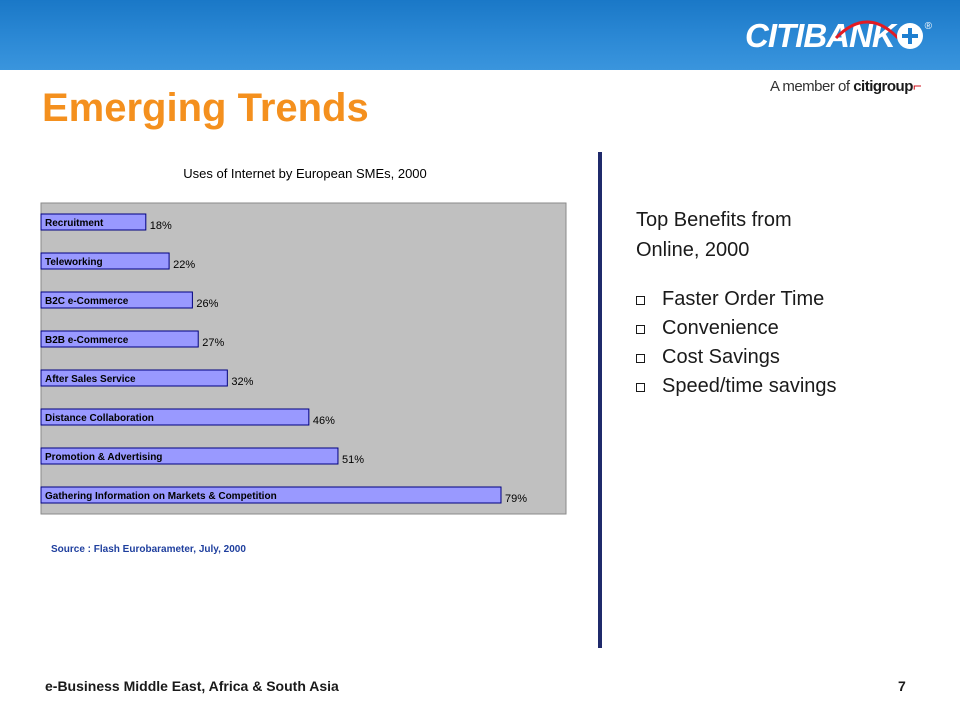 This screenshot has width=960, height=720. Describe the element at coordinates (883, 86) in the screenshot. I see `member-brand: citigroup` at that location.